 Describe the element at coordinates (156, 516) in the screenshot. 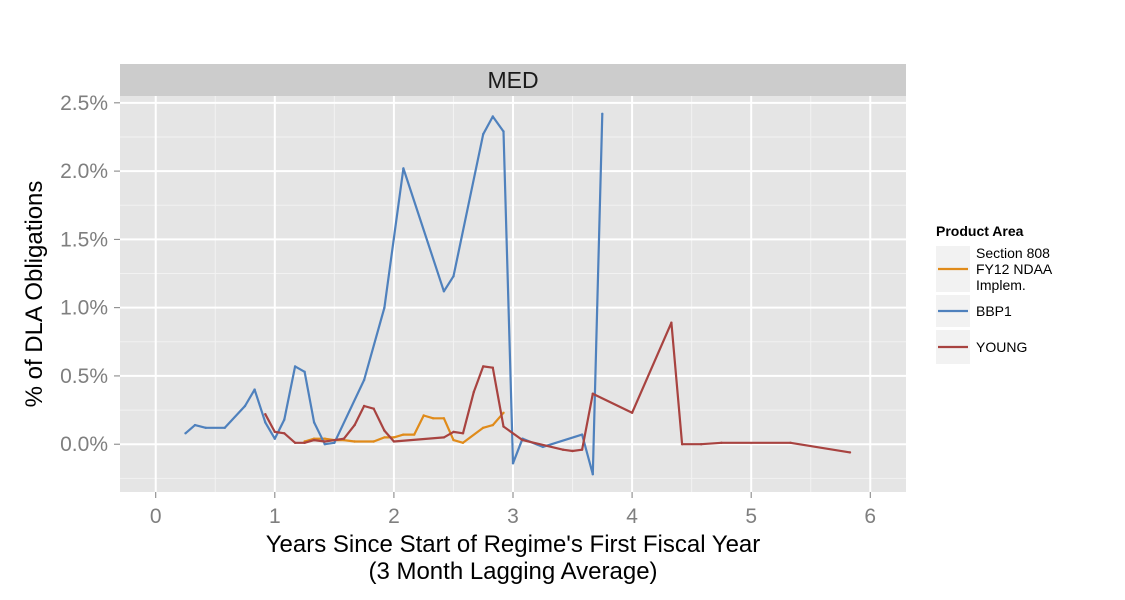

I see `x-tick-label: 0` at that location.